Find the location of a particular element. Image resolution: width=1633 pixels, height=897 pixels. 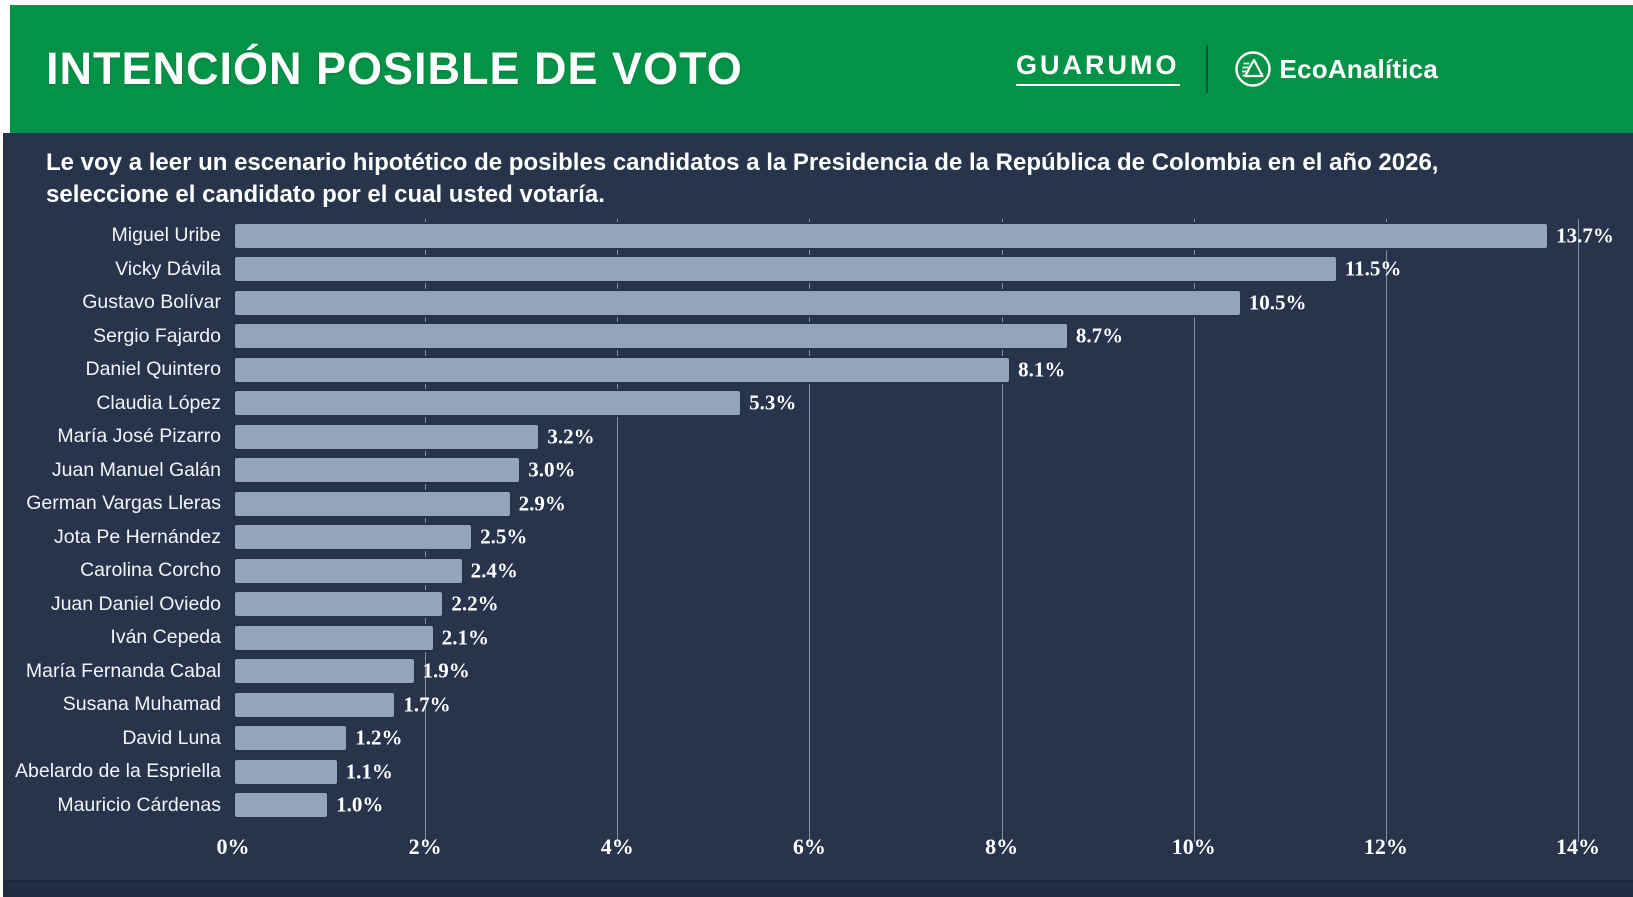

value-label: 5.3% is located at coordinates (773, 402).